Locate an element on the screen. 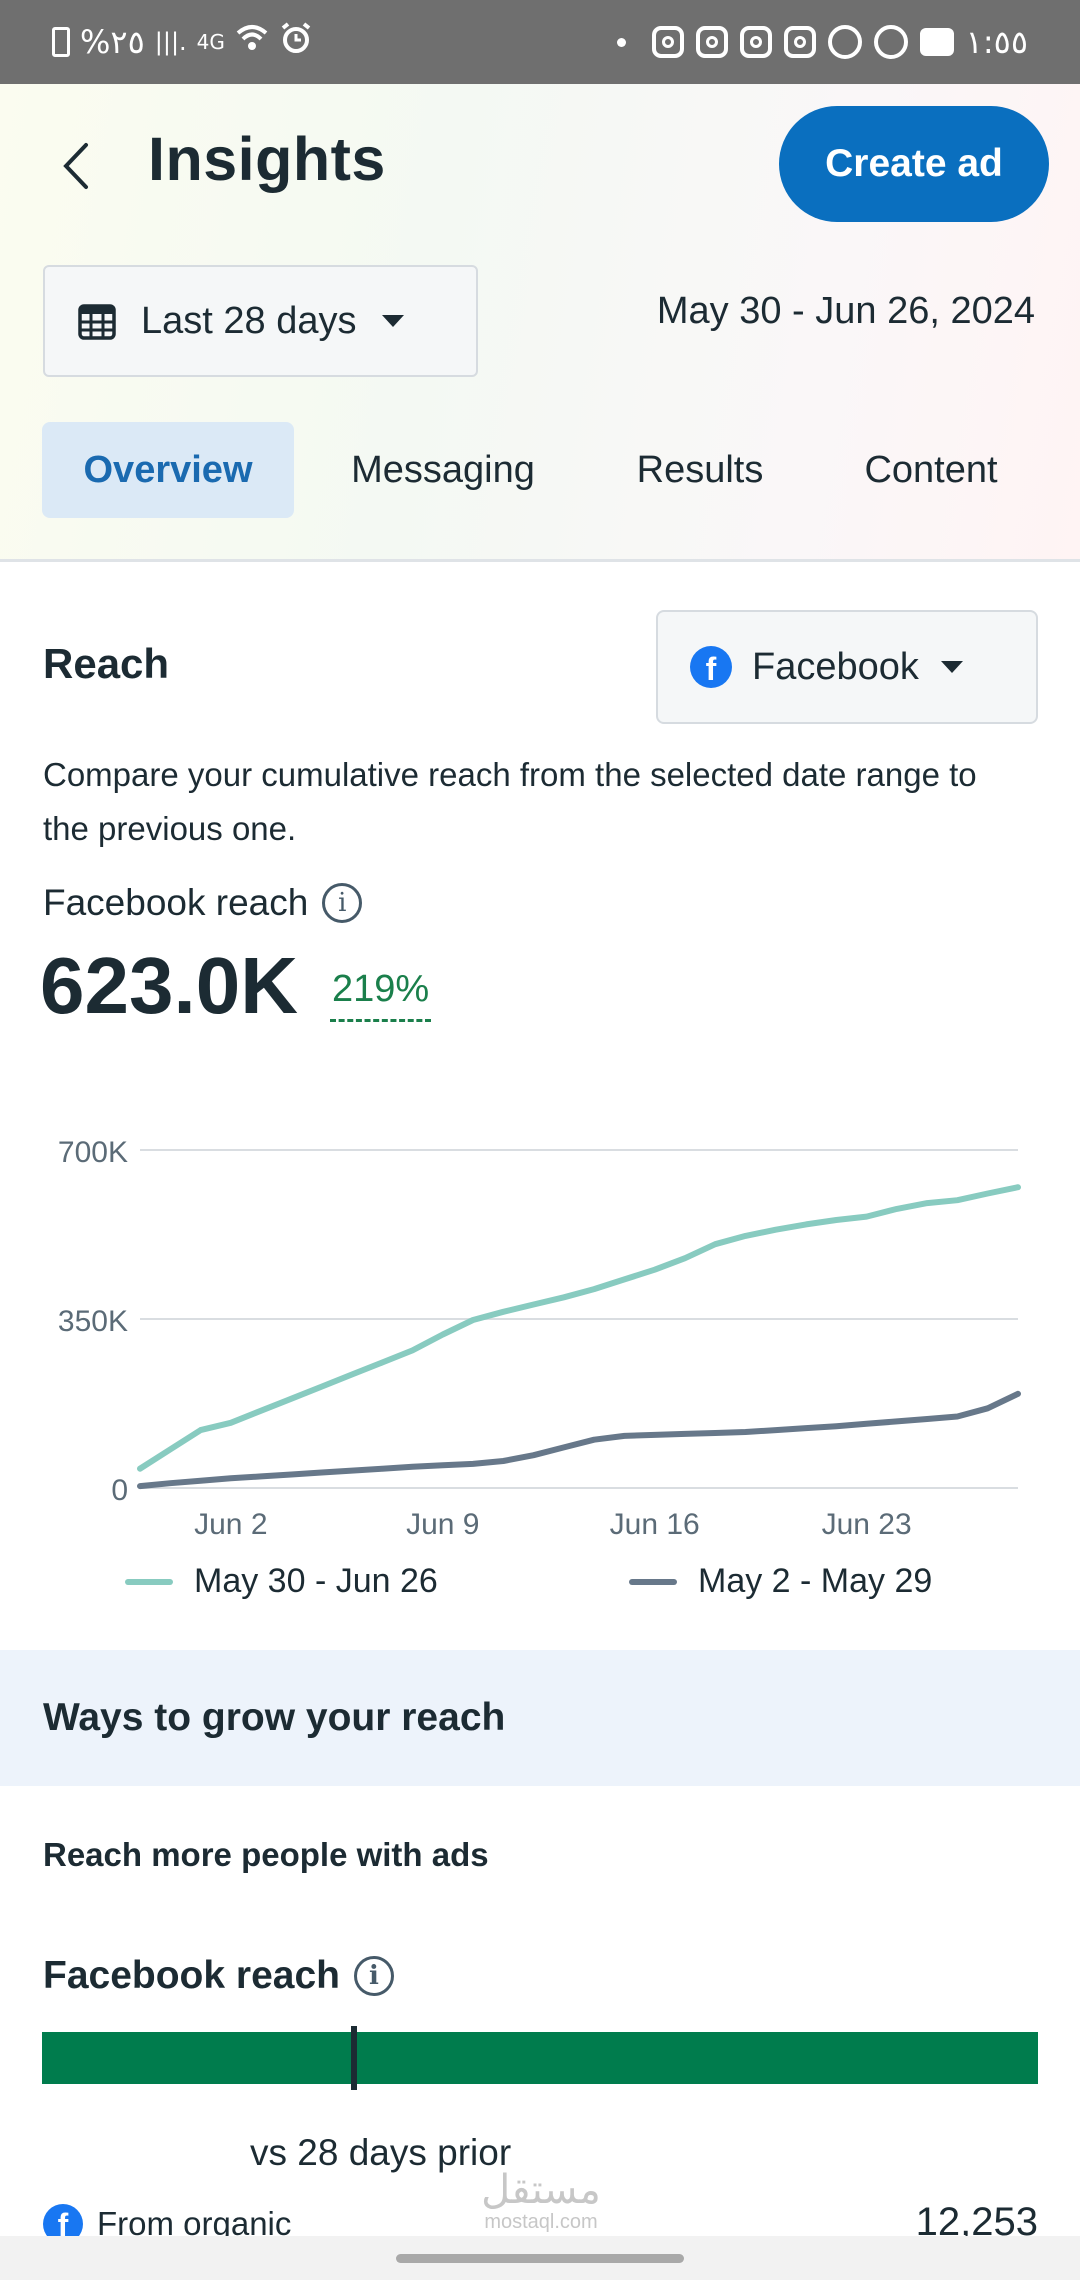  tab-content: Content is located at coordinates (931, 469).